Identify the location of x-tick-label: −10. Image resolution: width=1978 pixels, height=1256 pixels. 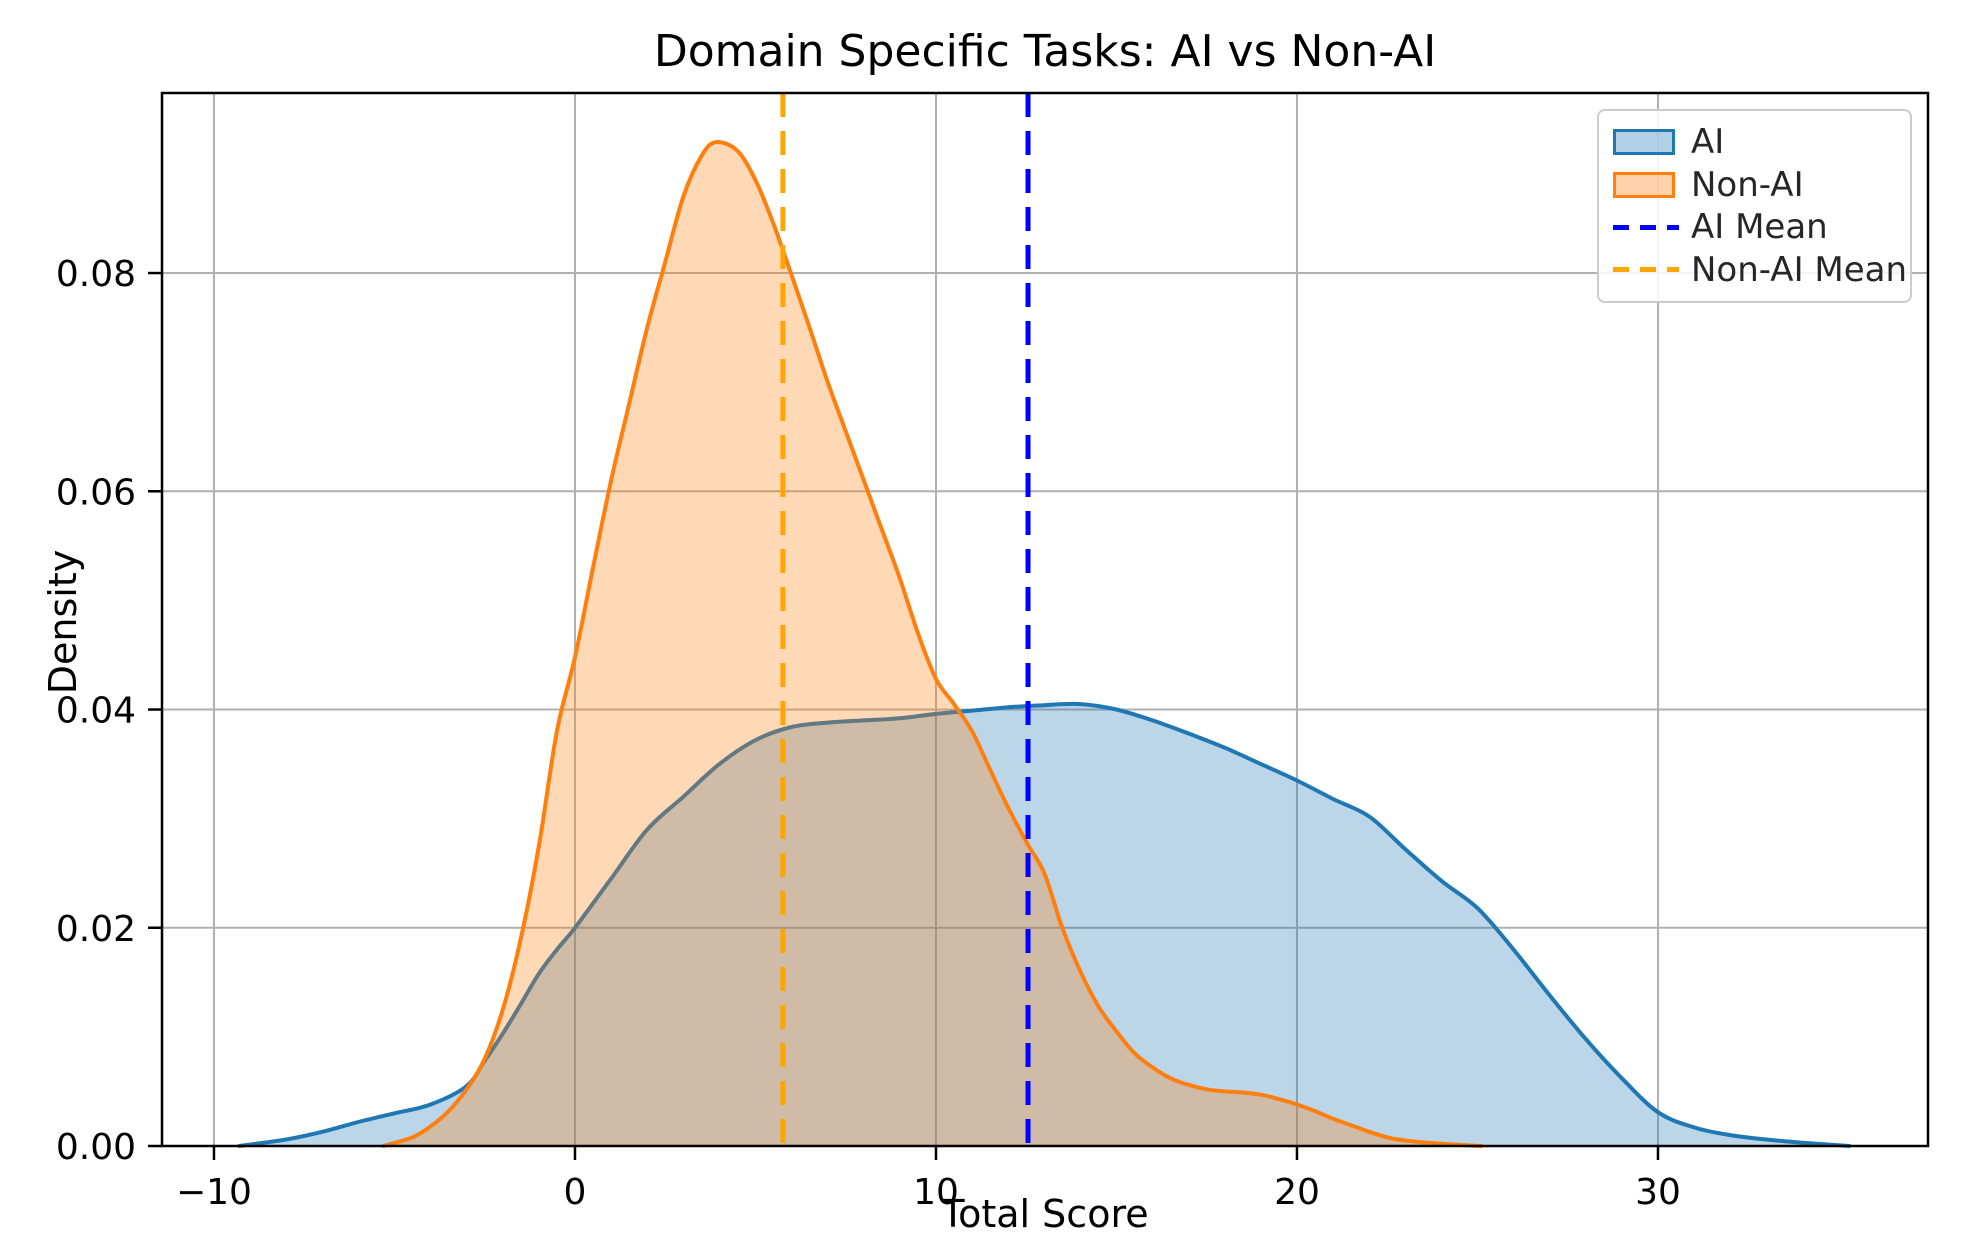
(214, 1192).